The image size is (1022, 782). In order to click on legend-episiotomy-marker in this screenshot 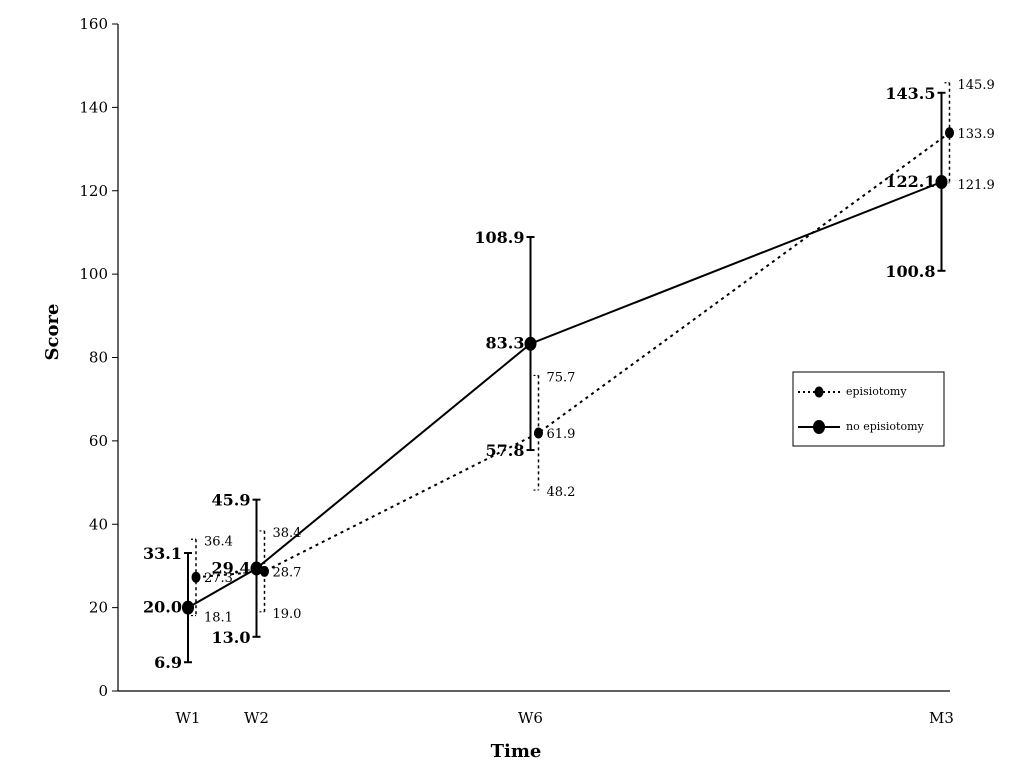, I will do `click(819, 392)`.